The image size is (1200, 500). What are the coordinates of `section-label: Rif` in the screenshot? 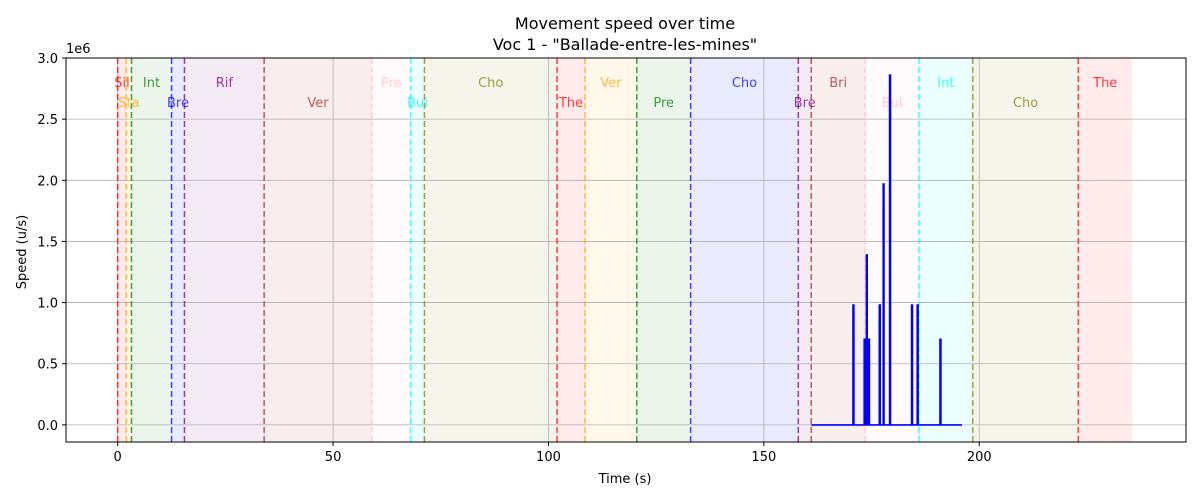 It's located at (225, 83).